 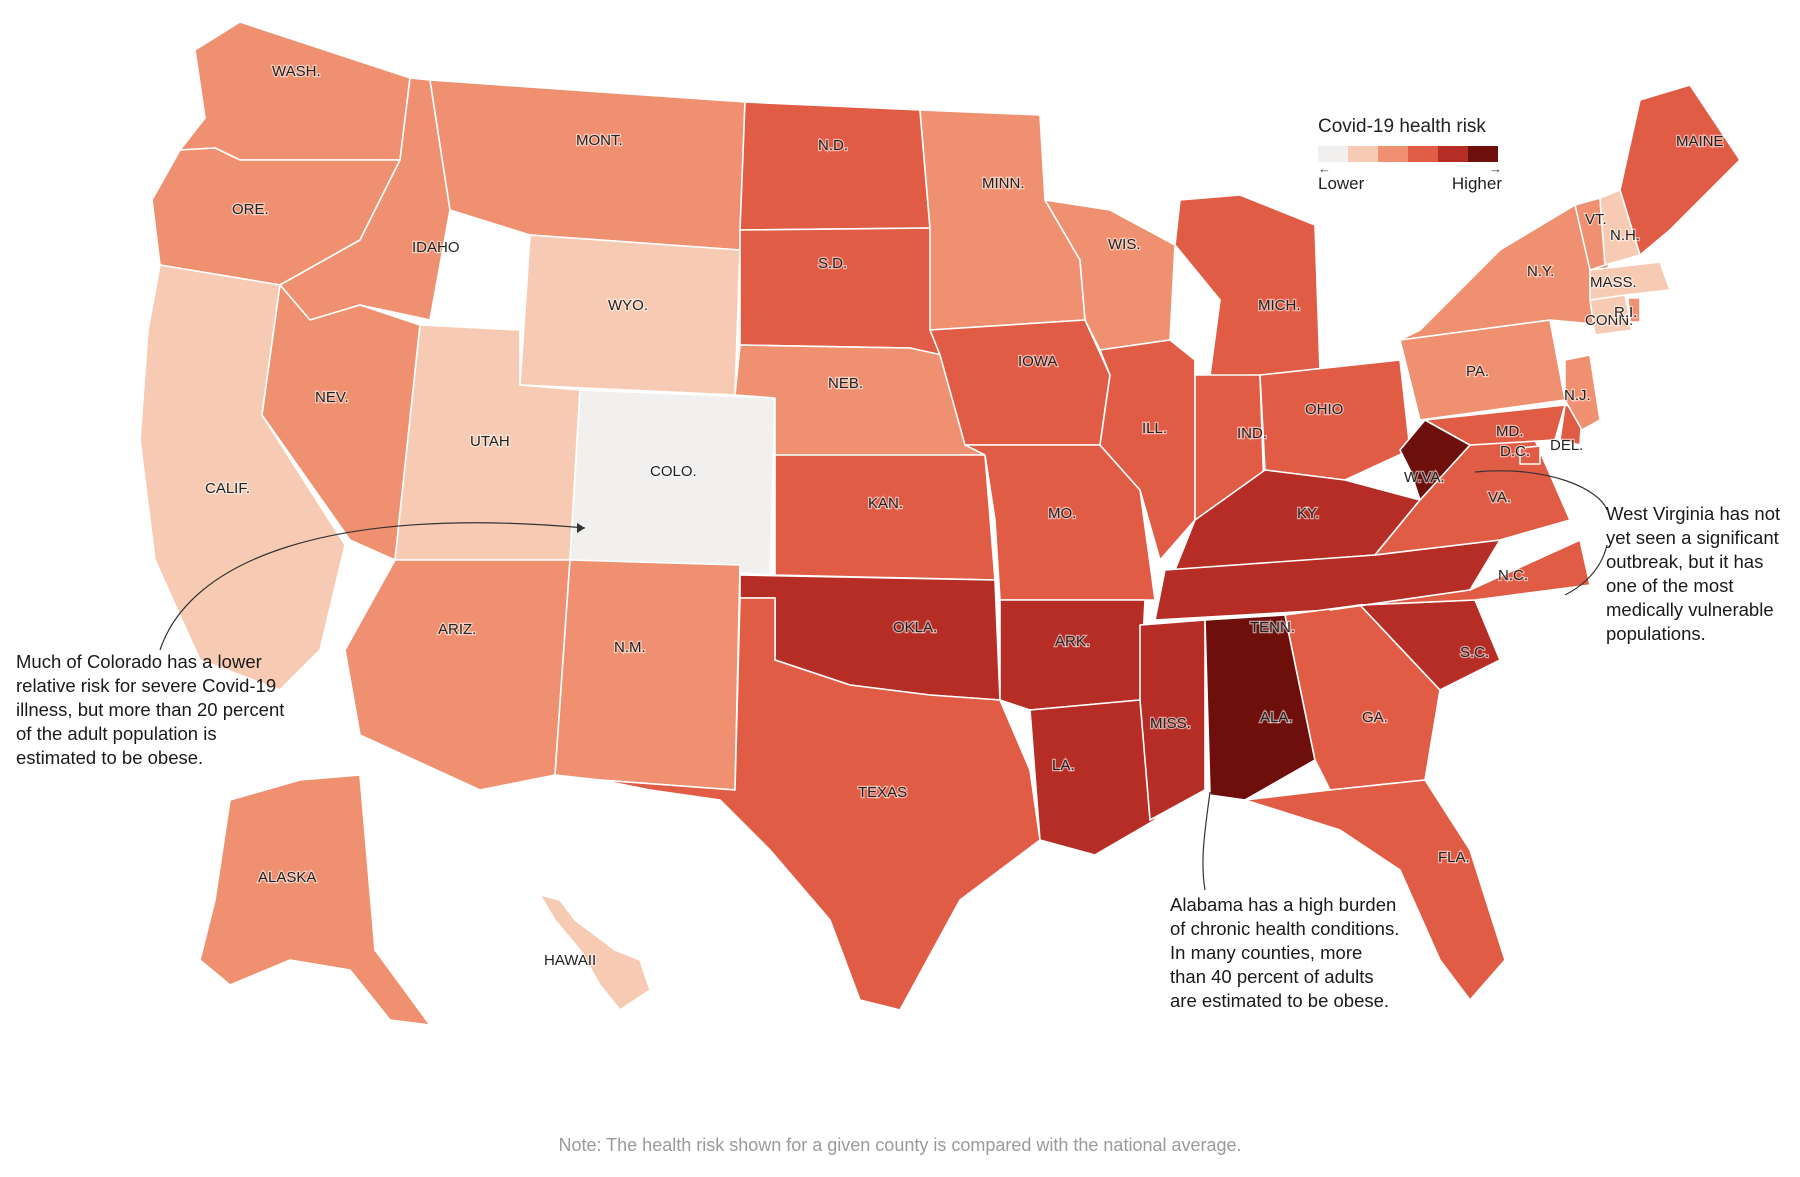 What do you see at coordinates (885, 503) in the screenshot?
I see `state-label-kan: KAN.` at bounding box center [885, 503].